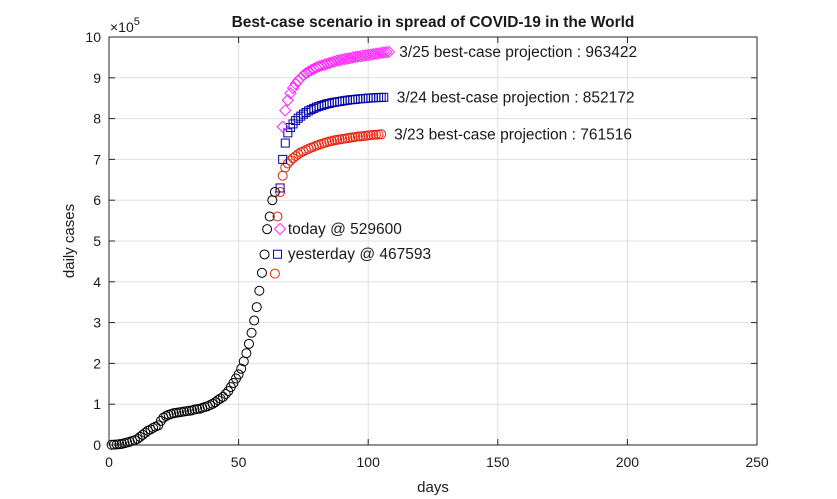 The image size is (837, 499). Describe the element at coordinates (513, 134) in the screenshot. I see `annotation-label: 3/23 best-case projection : 761516` at that location.